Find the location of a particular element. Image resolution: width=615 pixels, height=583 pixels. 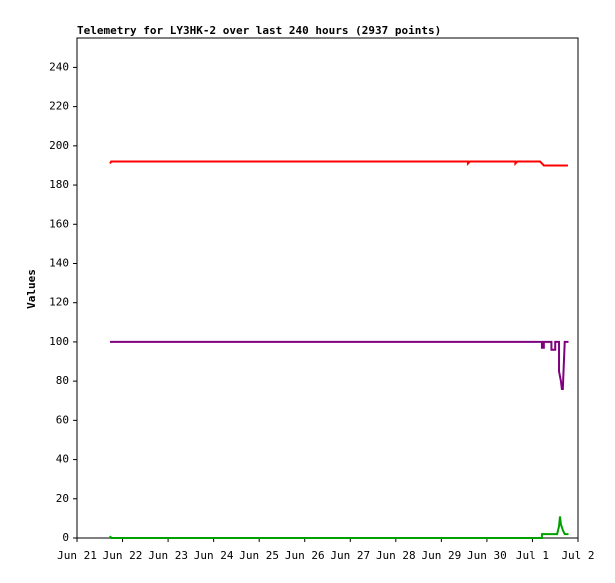

y-tick-label: 160 is located at coordinates (59, 223).